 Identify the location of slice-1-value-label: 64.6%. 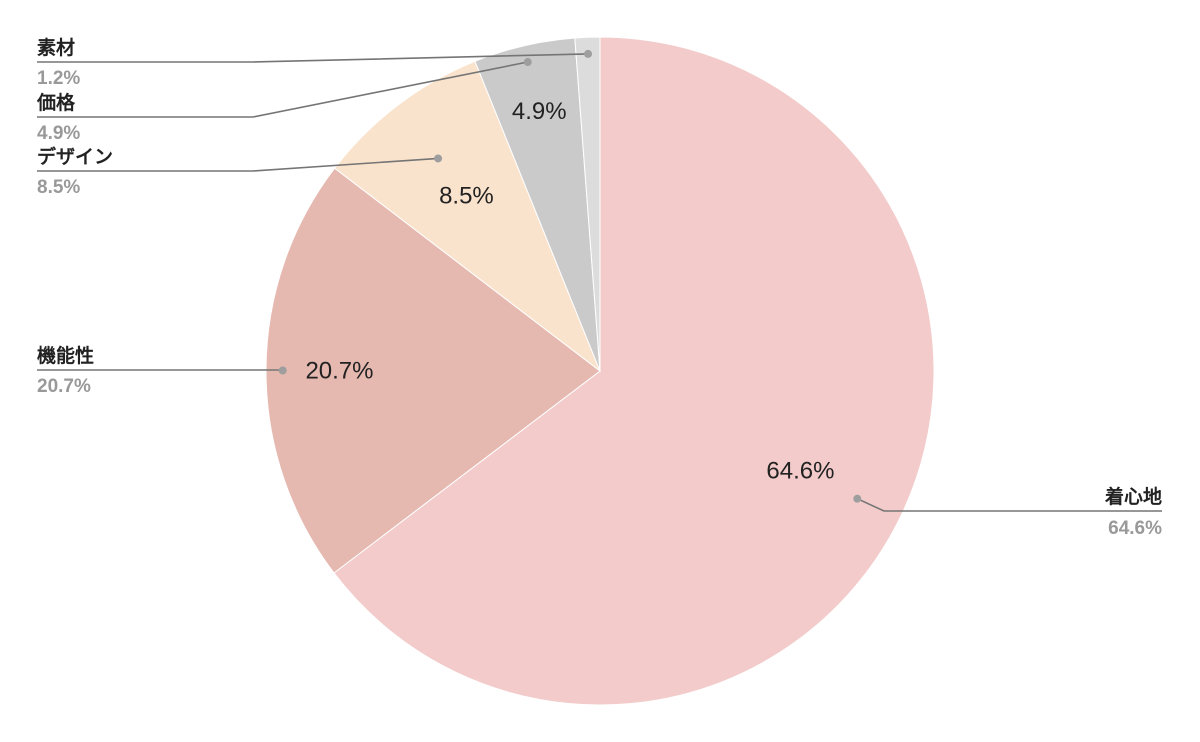
(800, 470).